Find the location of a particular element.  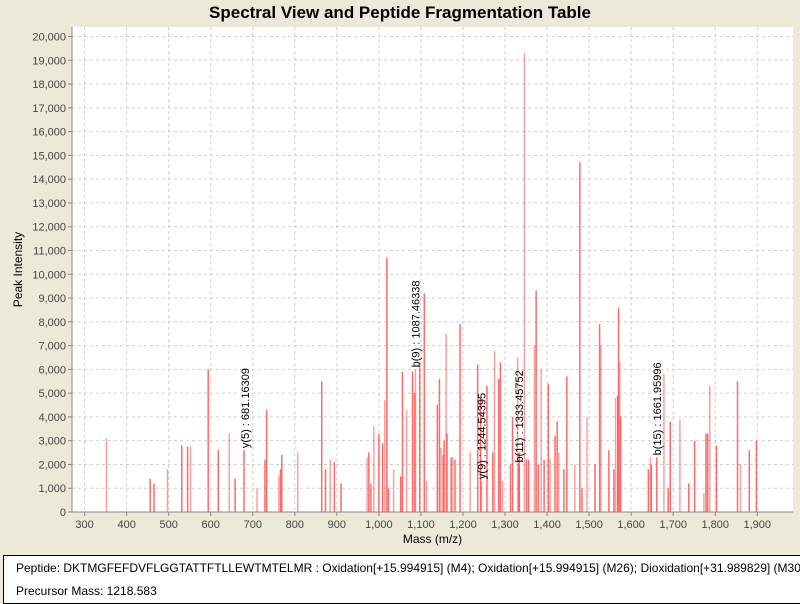

x-tick-label: 800 is located at coordinates (295, 525).